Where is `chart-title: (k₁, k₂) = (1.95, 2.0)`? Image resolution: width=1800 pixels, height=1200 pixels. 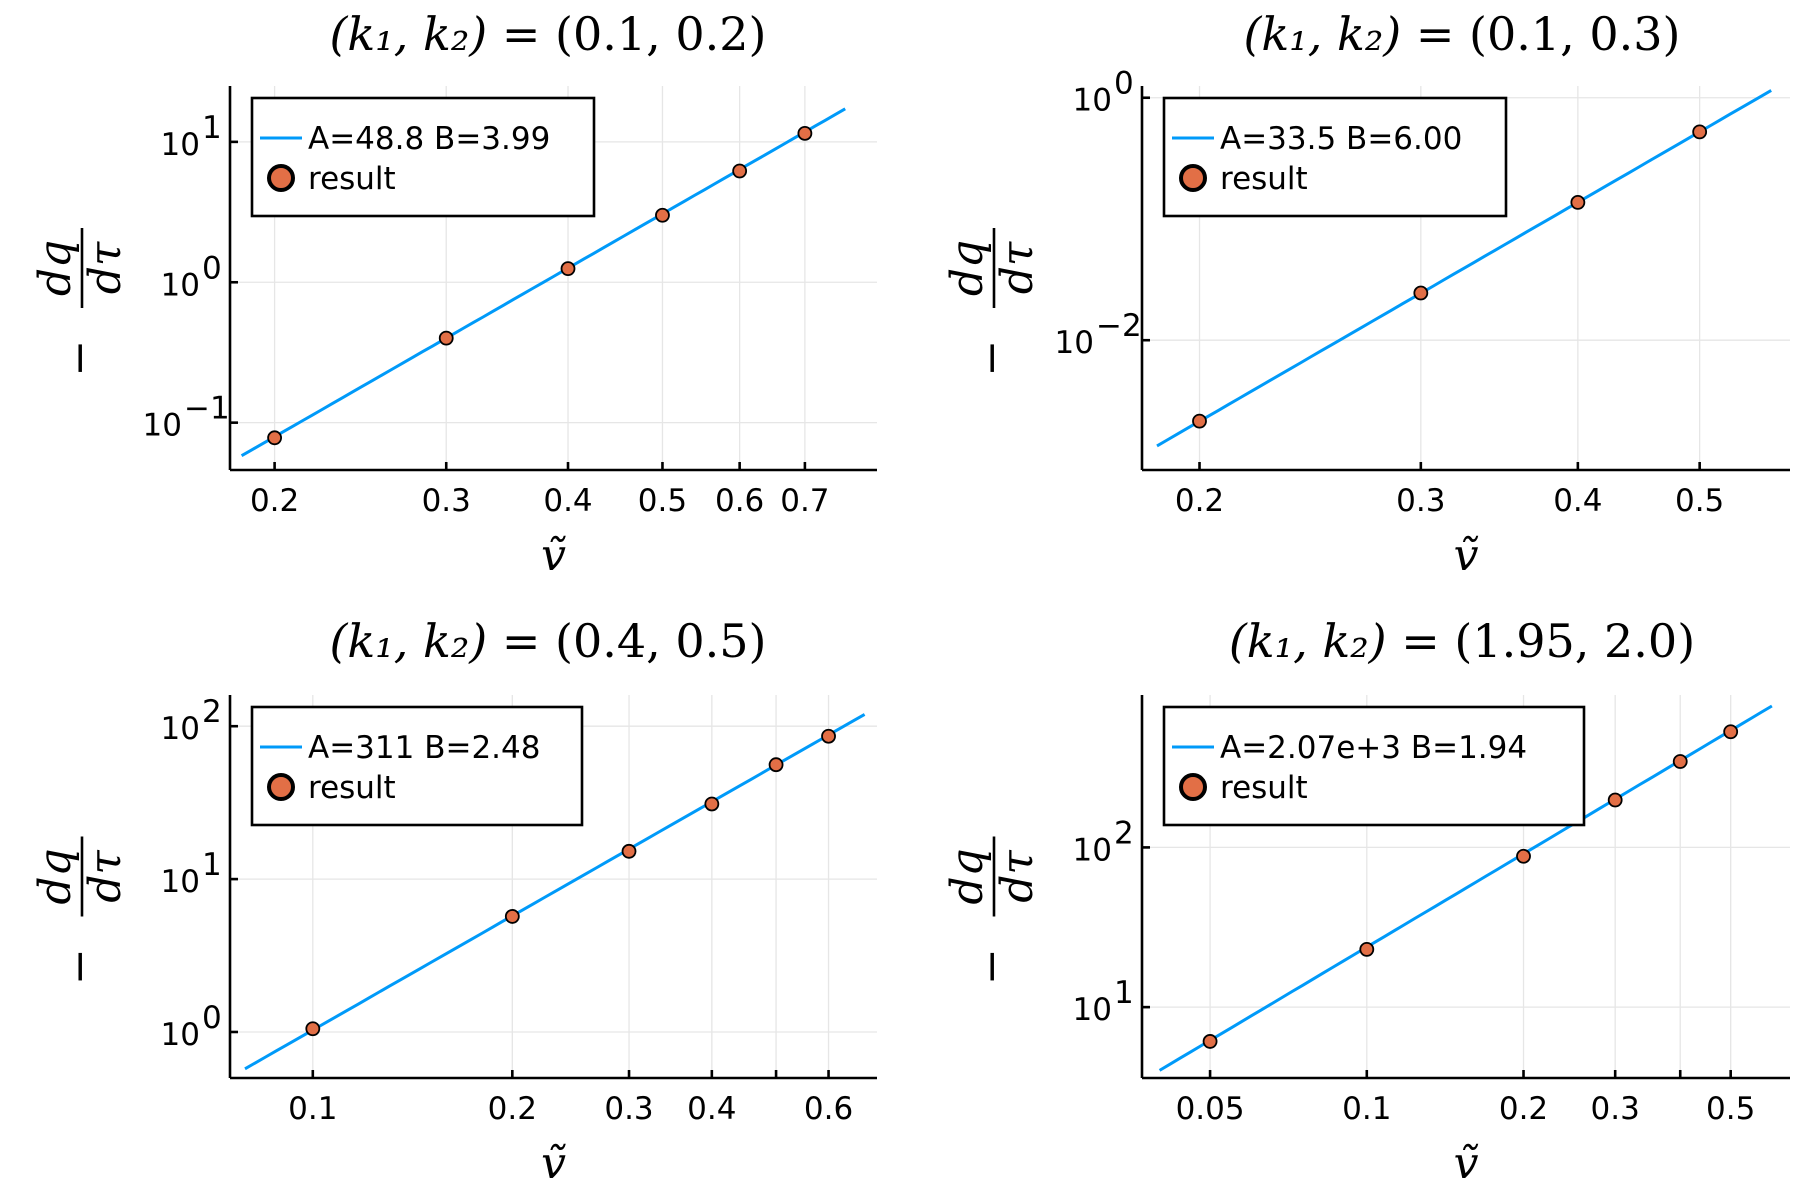 chart-title: (k₁, k₂) = (1.95, 2.0) is located at coordinates (1462, 641).